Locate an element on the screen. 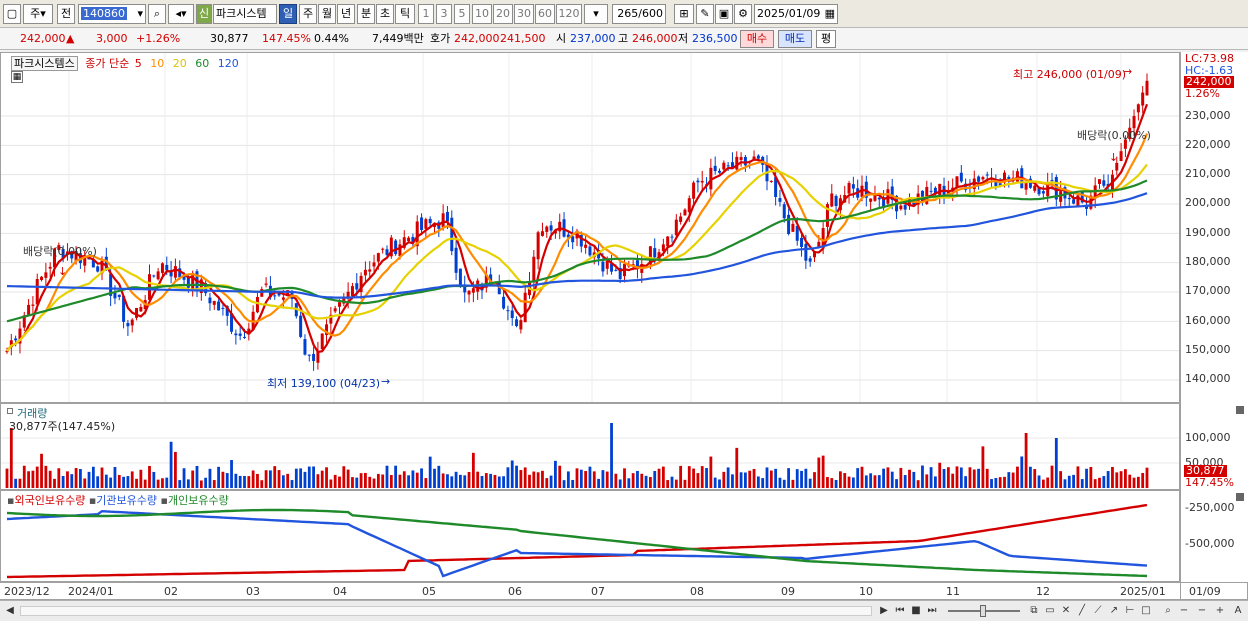  min-1: 1 is located at coordinates (426, 14).